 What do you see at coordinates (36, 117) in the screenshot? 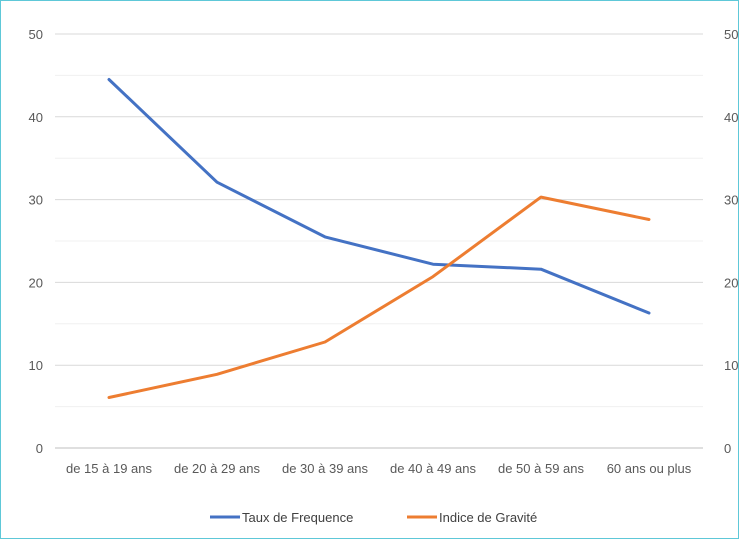
I see `y-tick-label-left: 40` at bounding box center [36, 117].